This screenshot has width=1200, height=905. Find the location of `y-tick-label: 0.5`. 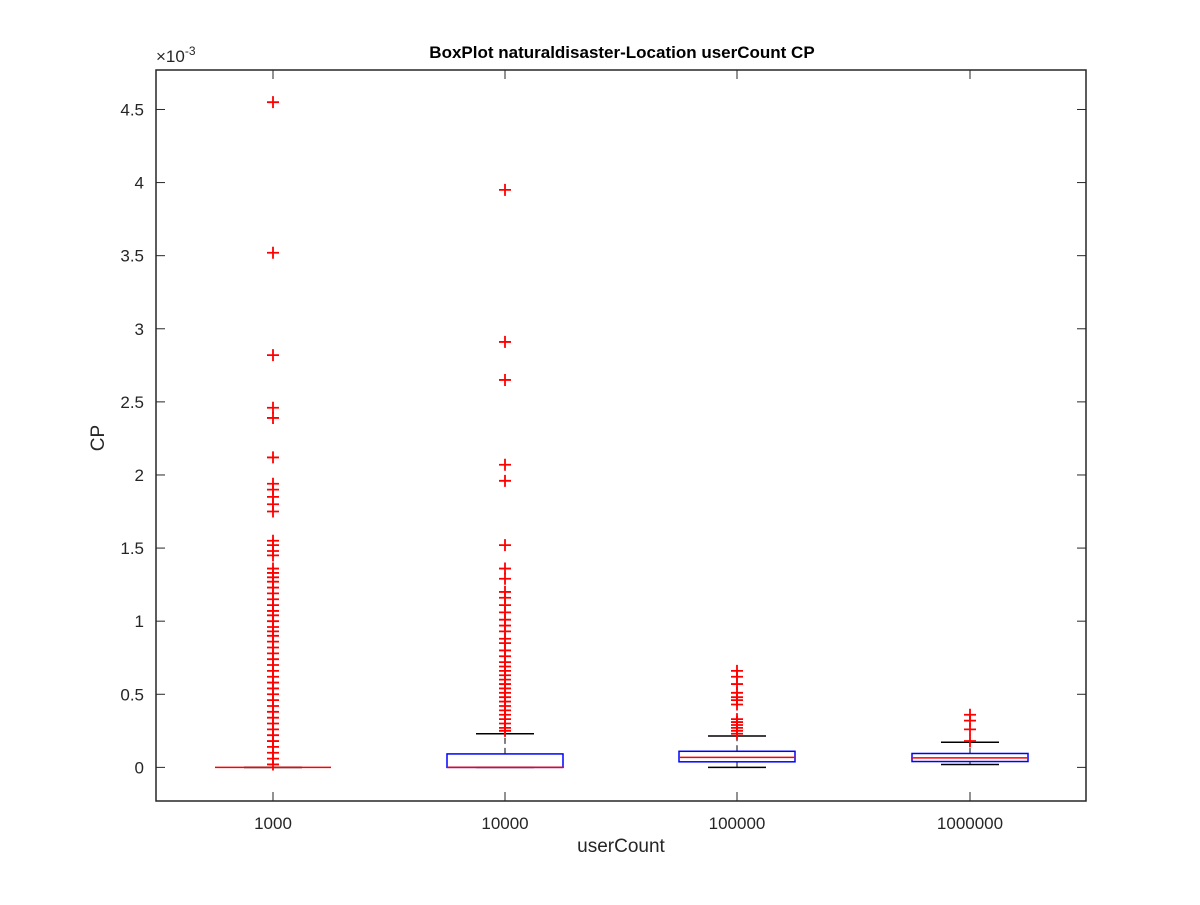

y-tick-label: 0.5 is located at coordinates (132, 694).